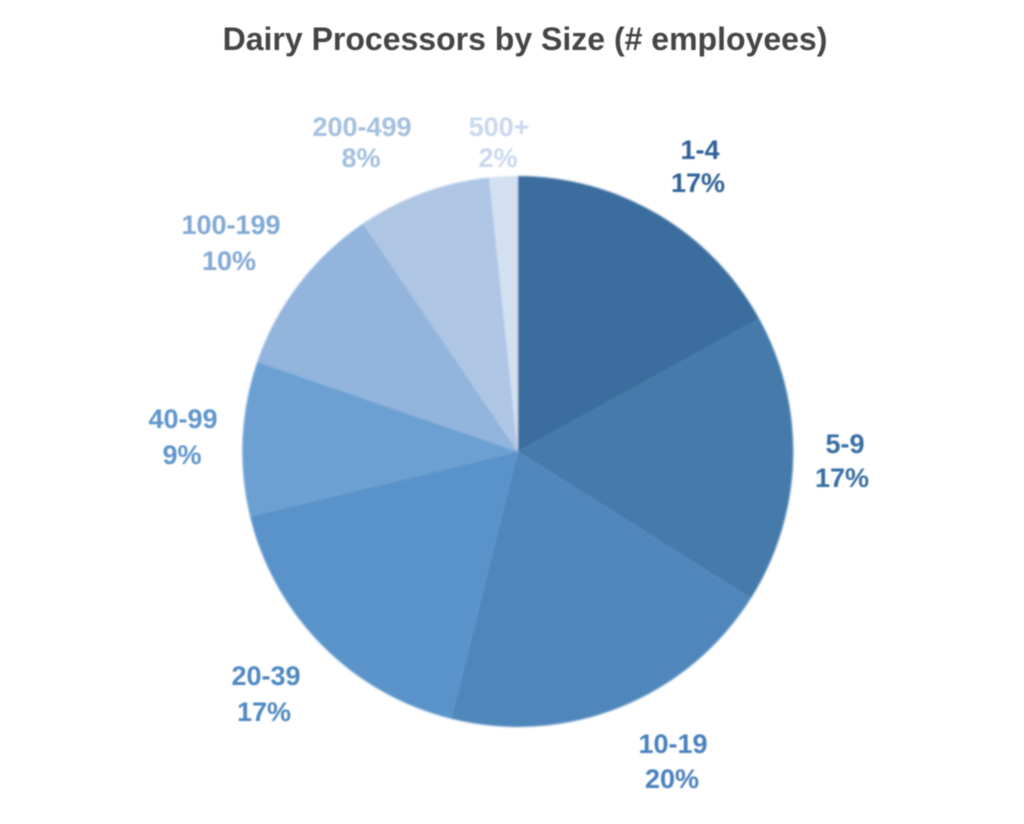  I want to click on svg-text: 40-99, so click(182, 419).